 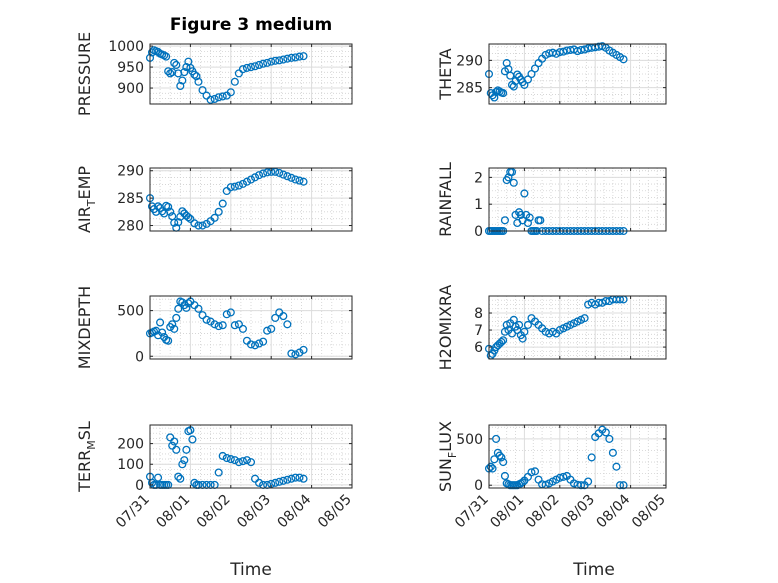 What do you see at coordinates (139, 357) in the screenshot?
I see `y-tick-label: 0` at bounding box center [139, 357].